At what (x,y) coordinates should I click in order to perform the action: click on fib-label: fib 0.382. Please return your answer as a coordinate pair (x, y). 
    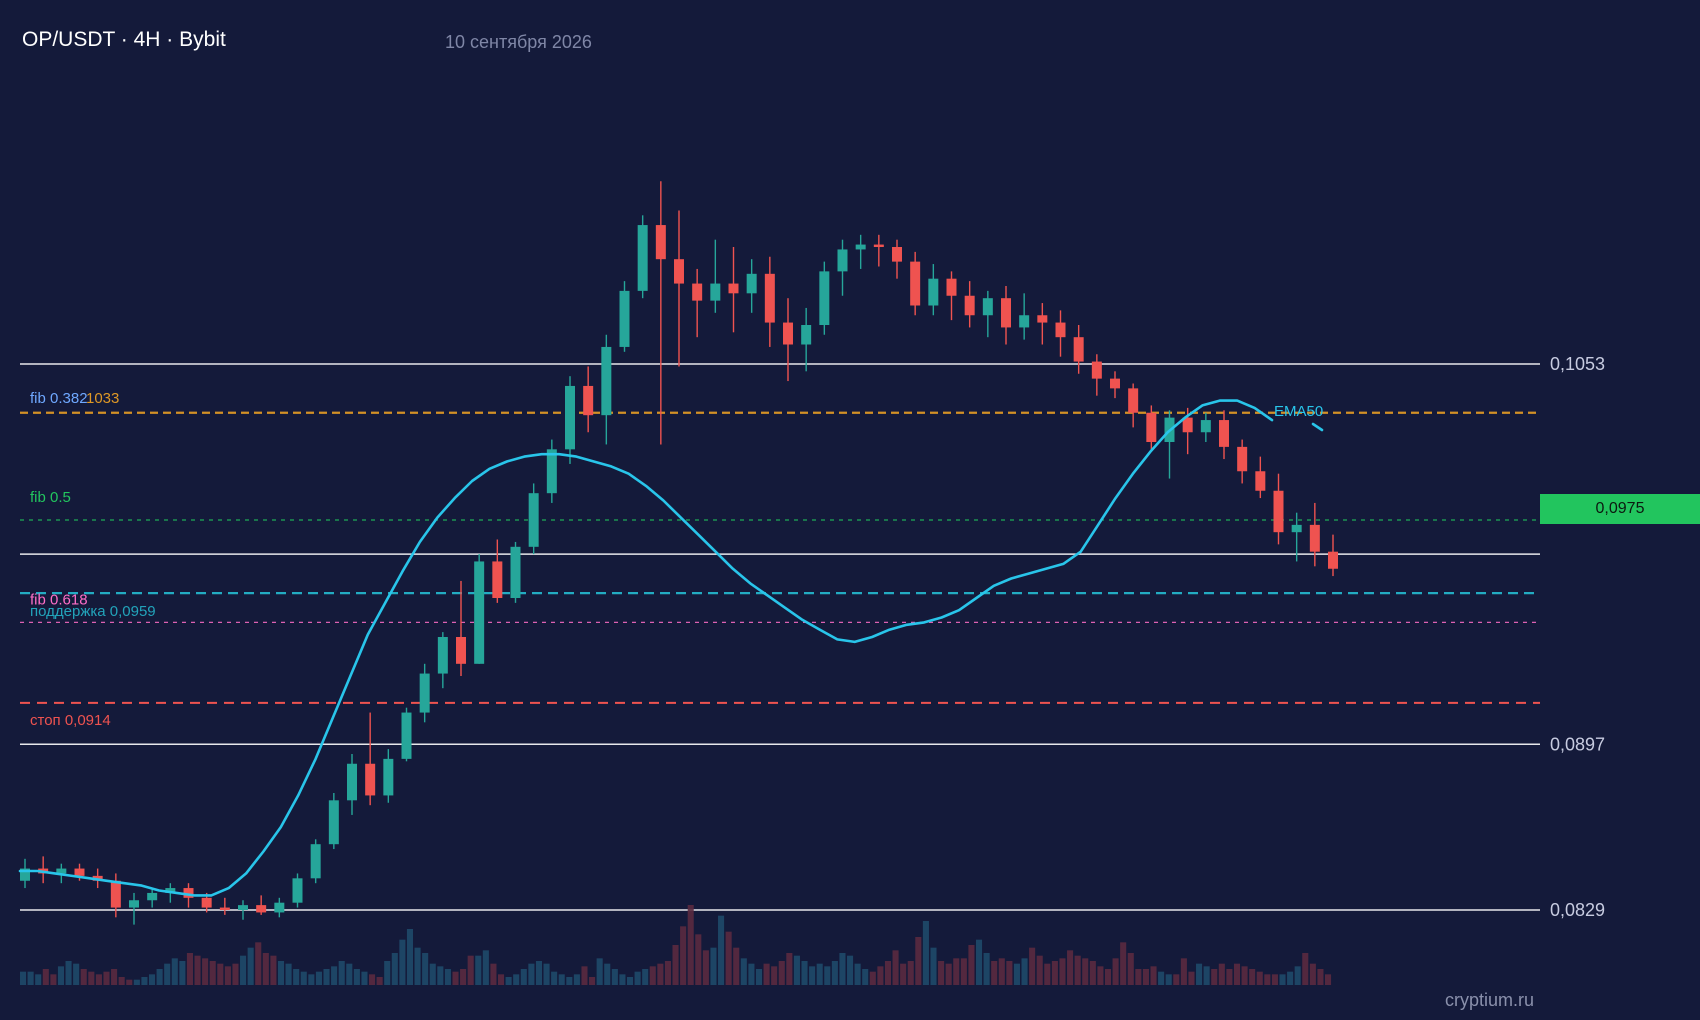
    Looking at the image, I should click on (59, 398).